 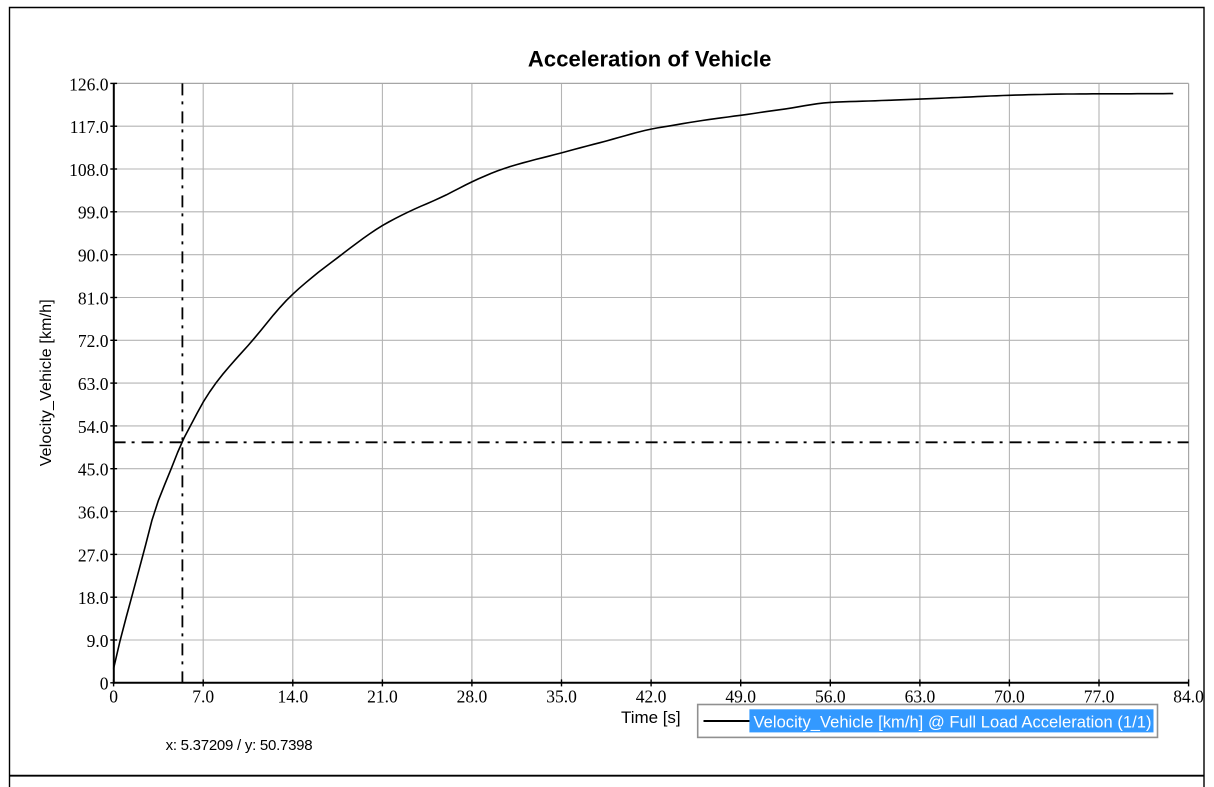 I want to click on svg-text: 54.0, so click(x=93, y=427).